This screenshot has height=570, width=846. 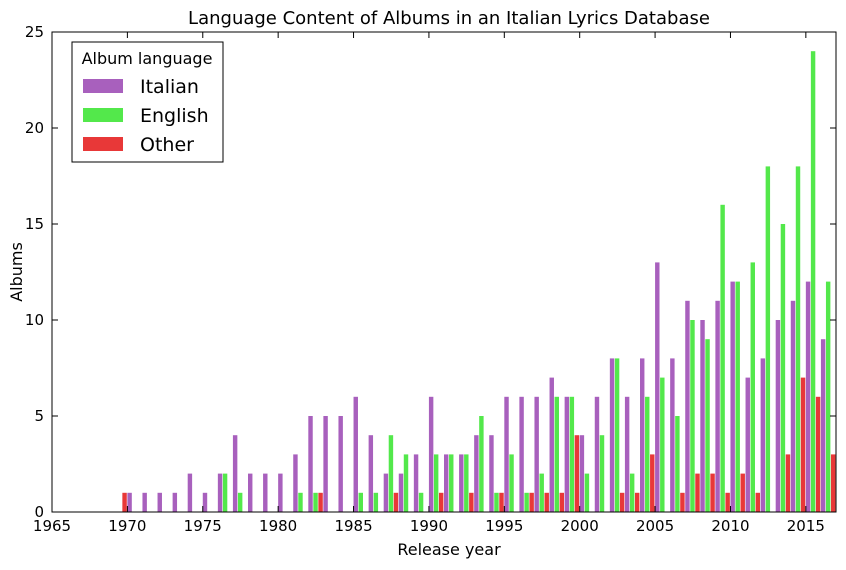 I want to click on bar-italian-2002, so click(x=612, y=435).